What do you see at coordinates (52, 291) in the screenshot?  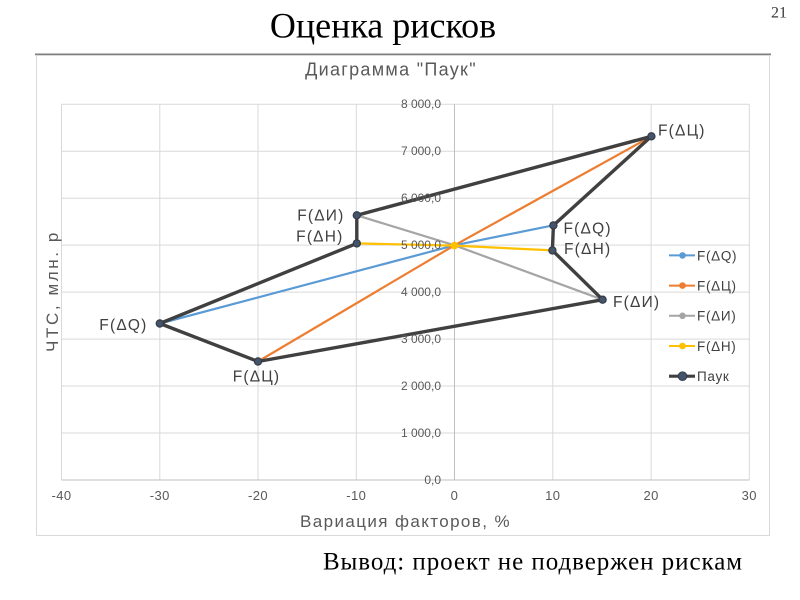 I see `svg-text: ЧТС, млн. р` at bounding box center [52, 291].